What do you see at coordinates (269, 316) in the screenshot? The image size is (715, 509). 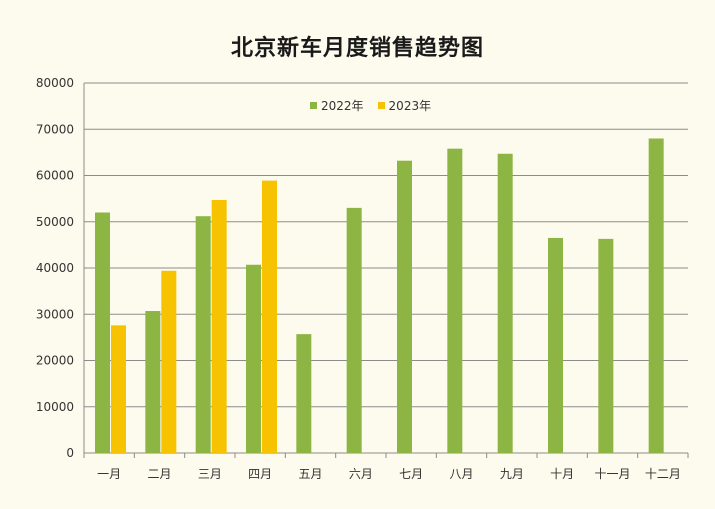 I see `bar-2023年-四月` at bounding box center [269, 316].